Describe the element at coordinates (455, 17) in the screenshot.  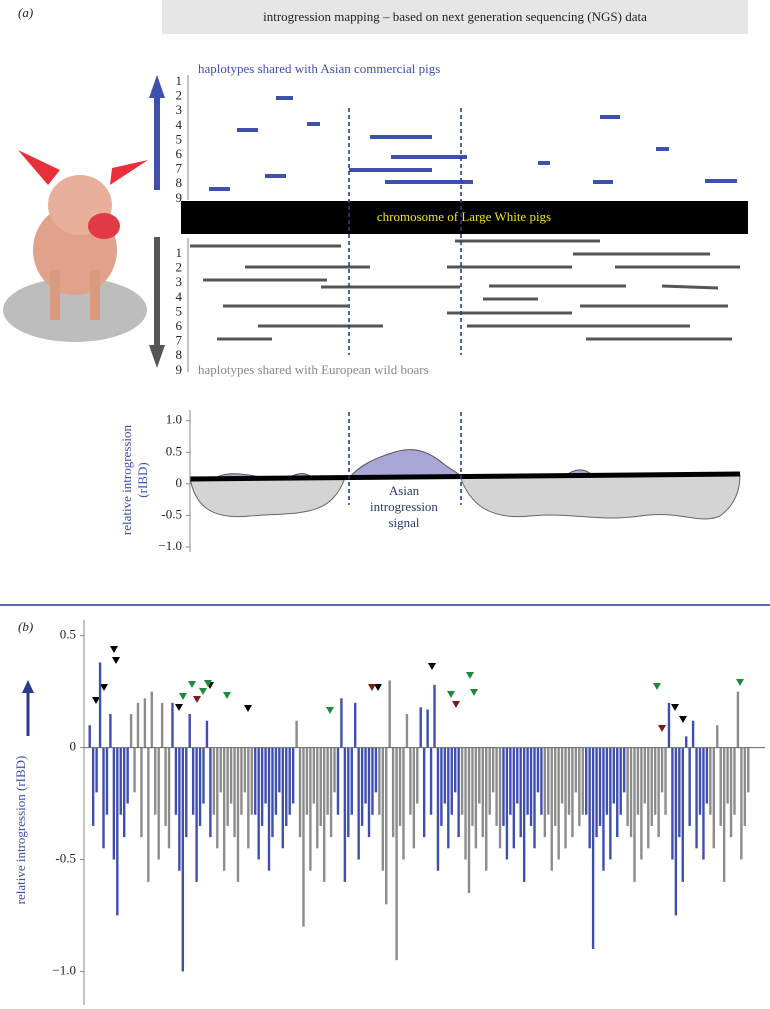
I see `banner-bg` at that location.